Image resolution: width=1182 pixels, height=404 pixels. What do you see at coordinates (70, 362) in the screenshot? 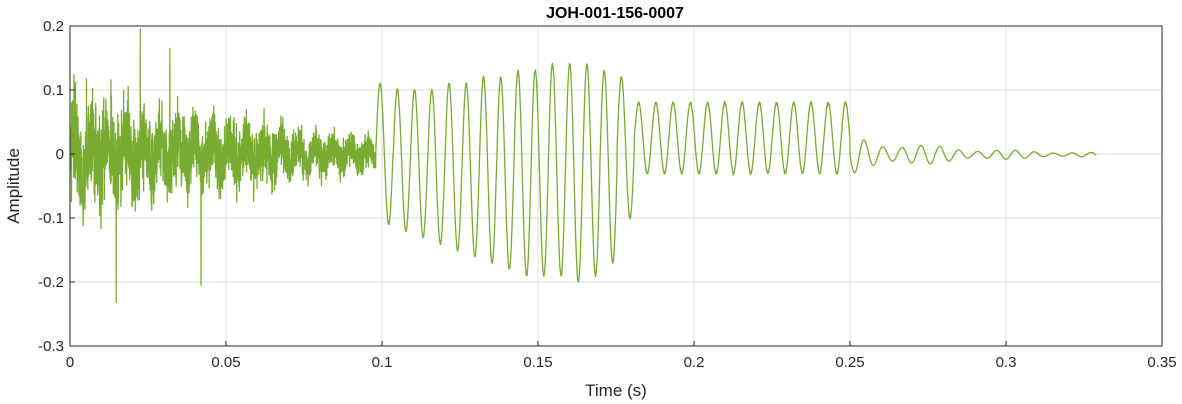
I see `x-tick-label: 0` at bounding box center [70, 362].